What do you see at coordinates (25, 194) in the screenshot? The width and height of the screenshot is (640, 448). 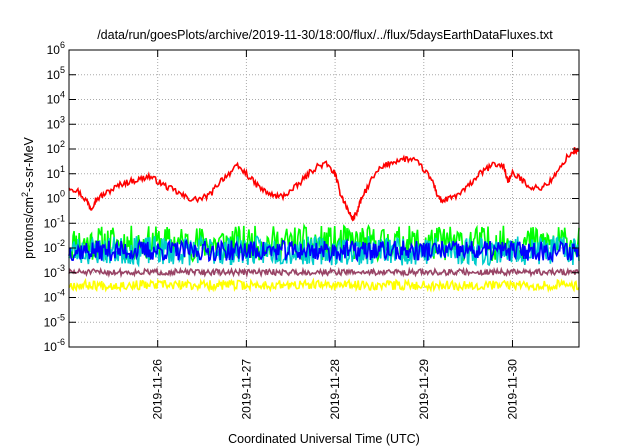 I see `y-axis-label-superscript: 2` at bounding box center [25, 194].